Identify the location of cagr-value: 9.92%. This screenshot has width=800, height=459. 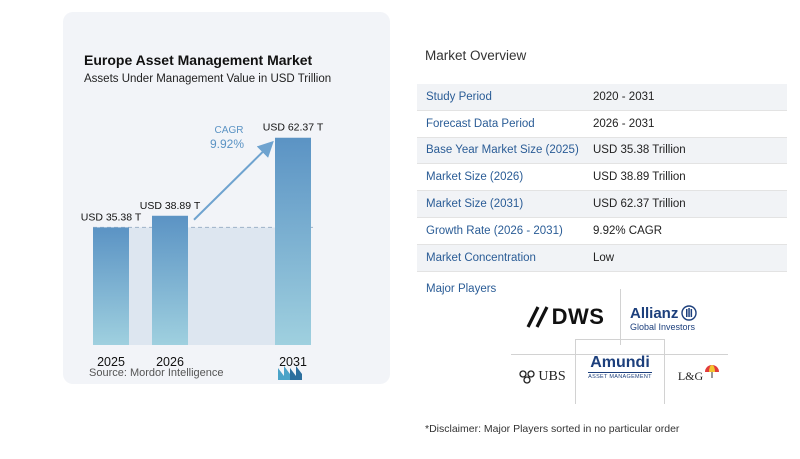
(227, 144).